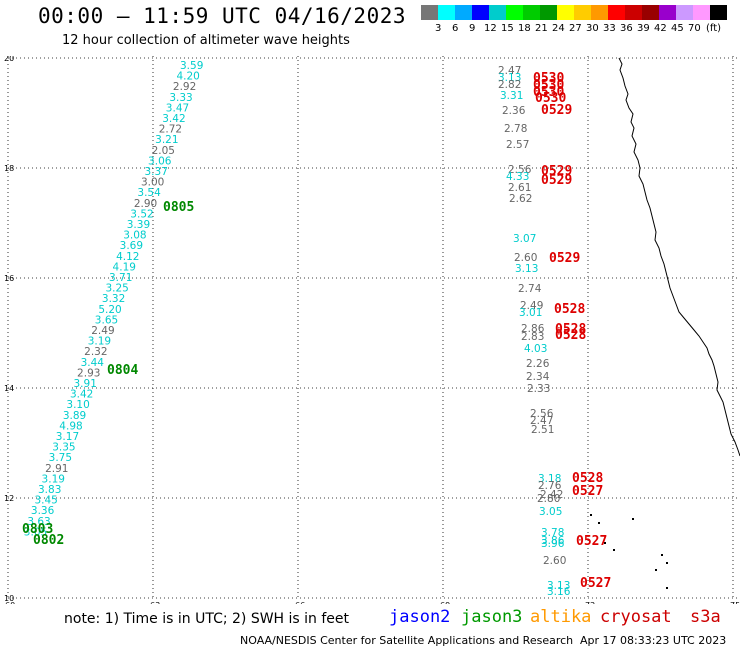  Describe the element at coordinates (626, 28) in the screenshot. I see `scale-tick-label: 36` at that location.